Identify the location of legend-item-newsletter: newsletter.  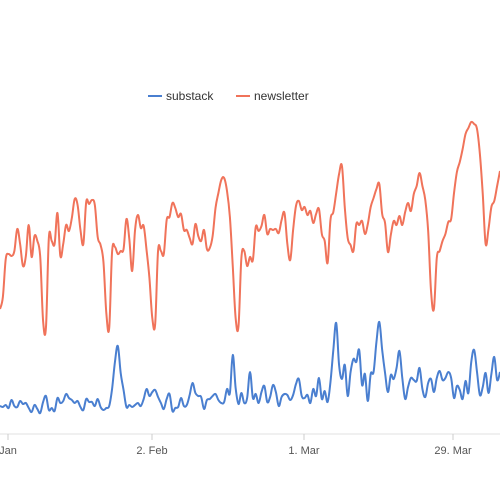
(272, 96).